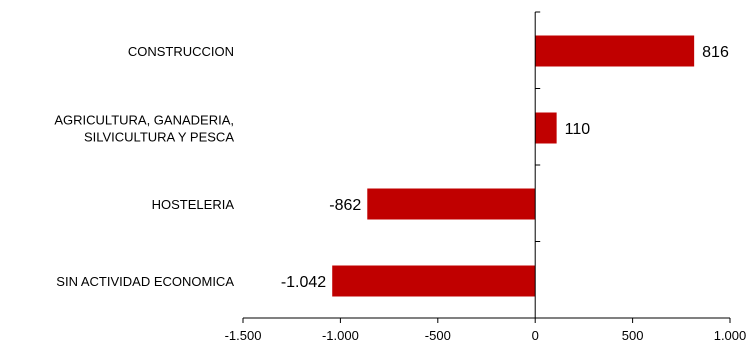 This screenshot has height=351, width=752. Describe the element at coordinates (145, 281) in the screenshot. I see `category-label-3: SIN ACTIVIDAD ECONOMICA` at that location.